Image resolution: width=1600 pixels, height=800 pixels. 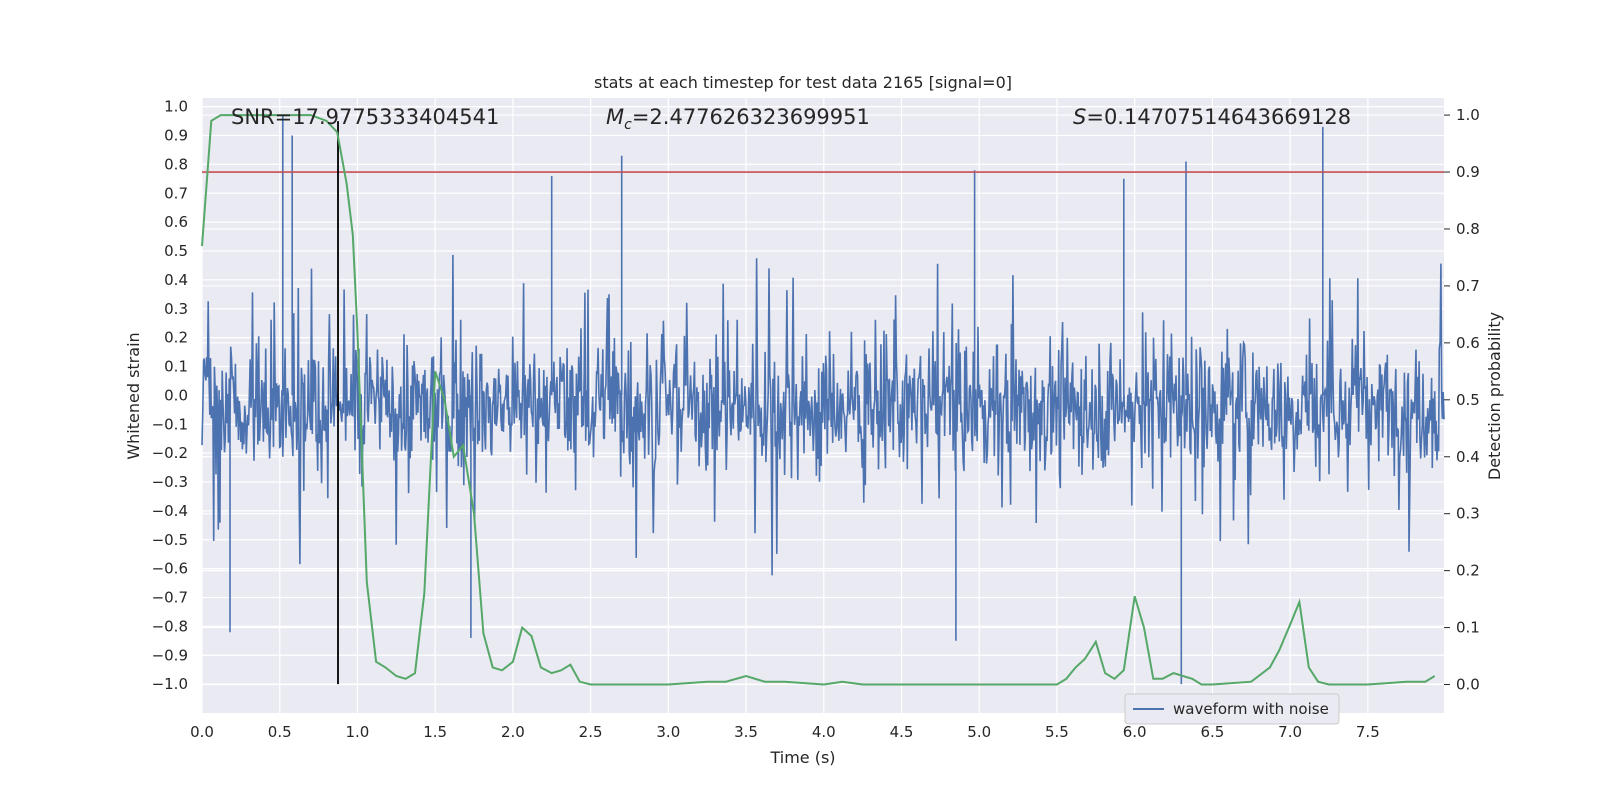 I want to click on chirp-mass-subscript: c, so click(x=628, y=125).